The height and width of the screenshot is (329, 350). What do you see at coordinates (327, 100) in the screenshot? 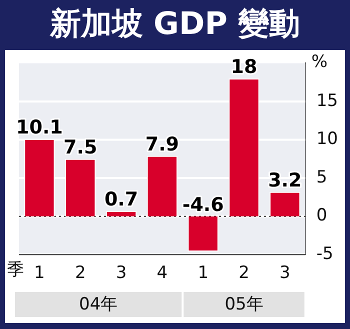
I see `y-tick-label: 15` at bounding box center [327, 100].